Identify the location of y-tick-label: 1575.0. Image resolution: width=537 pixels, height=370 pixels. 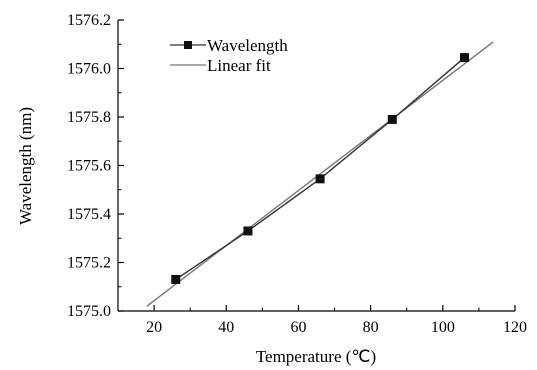
(89, 311).